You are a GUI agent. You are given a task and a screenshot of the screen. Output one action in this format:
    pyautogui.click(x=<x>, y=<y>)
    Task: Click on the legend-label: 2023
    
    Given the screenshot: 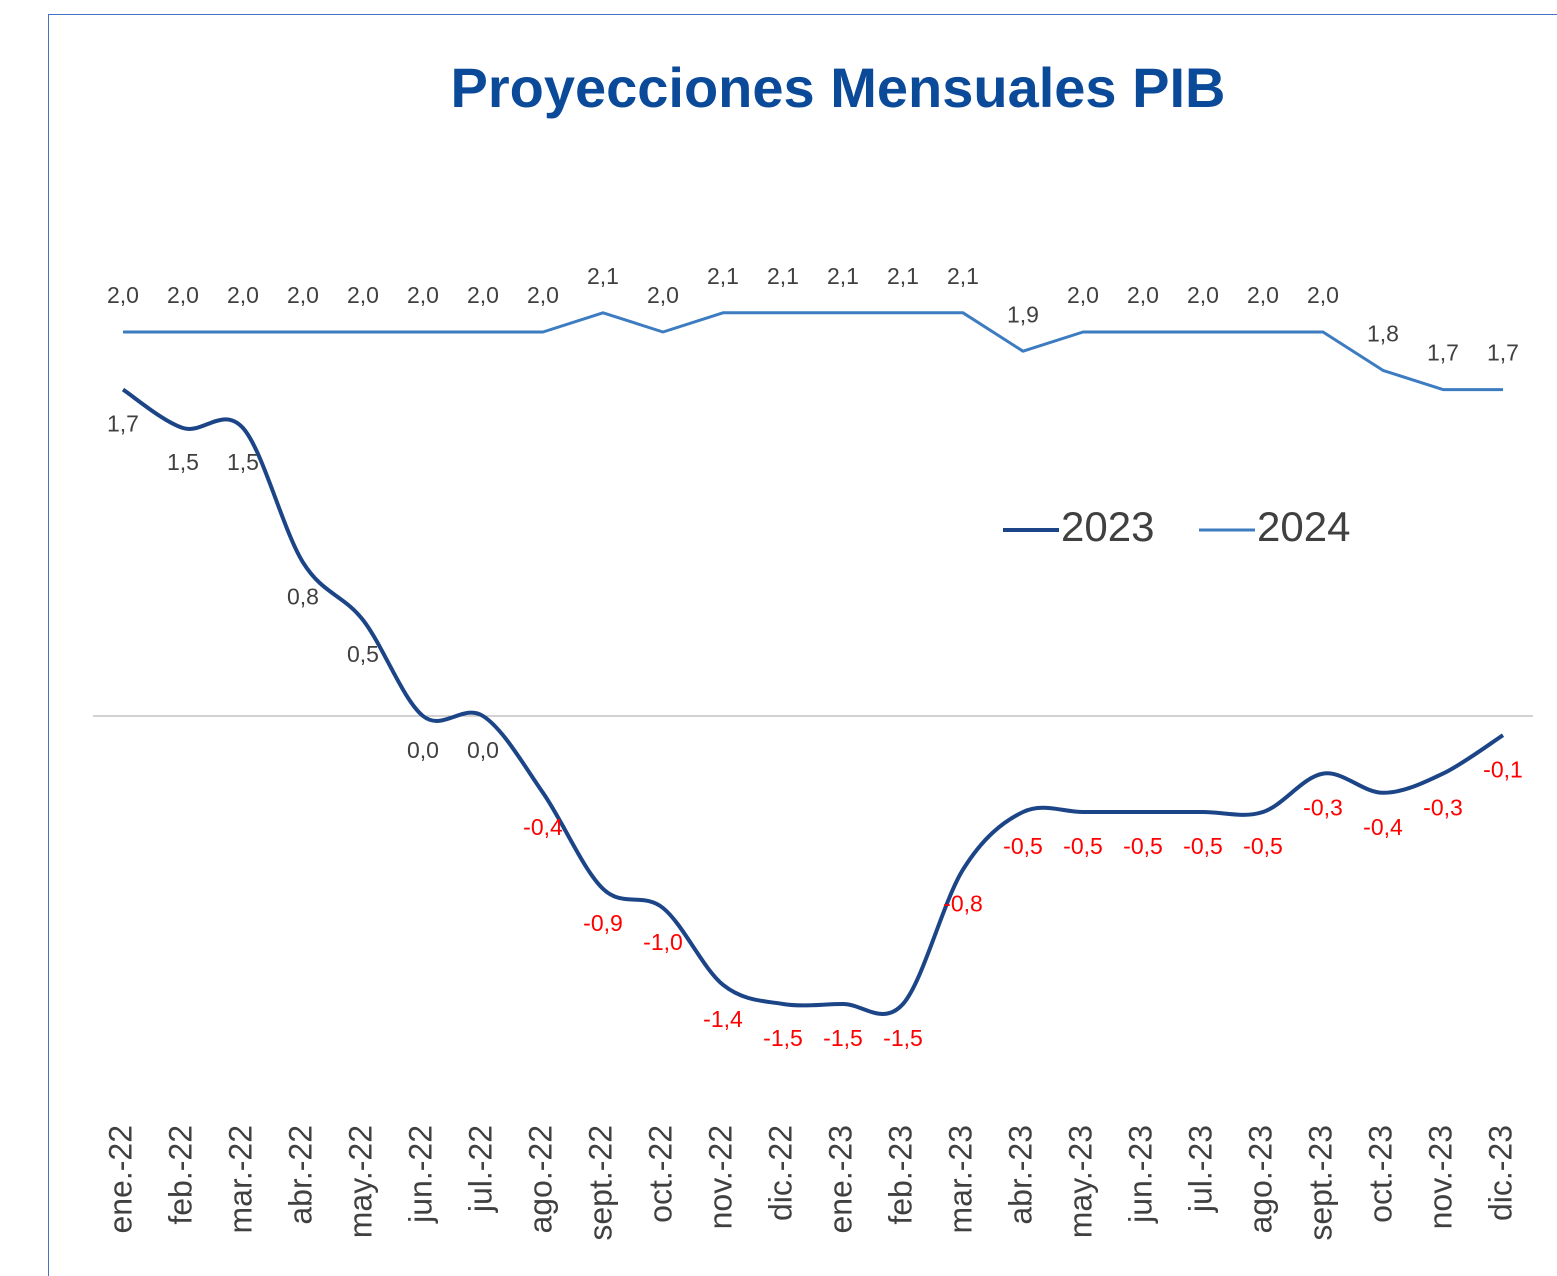 What is the action you would take?
    pyautogui.click(x=1107, y=526)
    